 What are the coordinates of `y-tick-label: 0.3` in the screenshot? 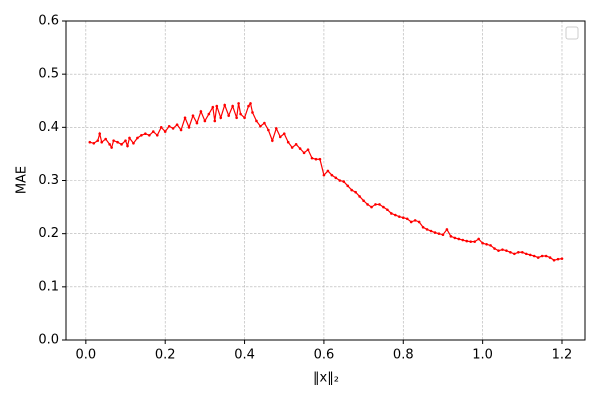 It's located at (48, 180).